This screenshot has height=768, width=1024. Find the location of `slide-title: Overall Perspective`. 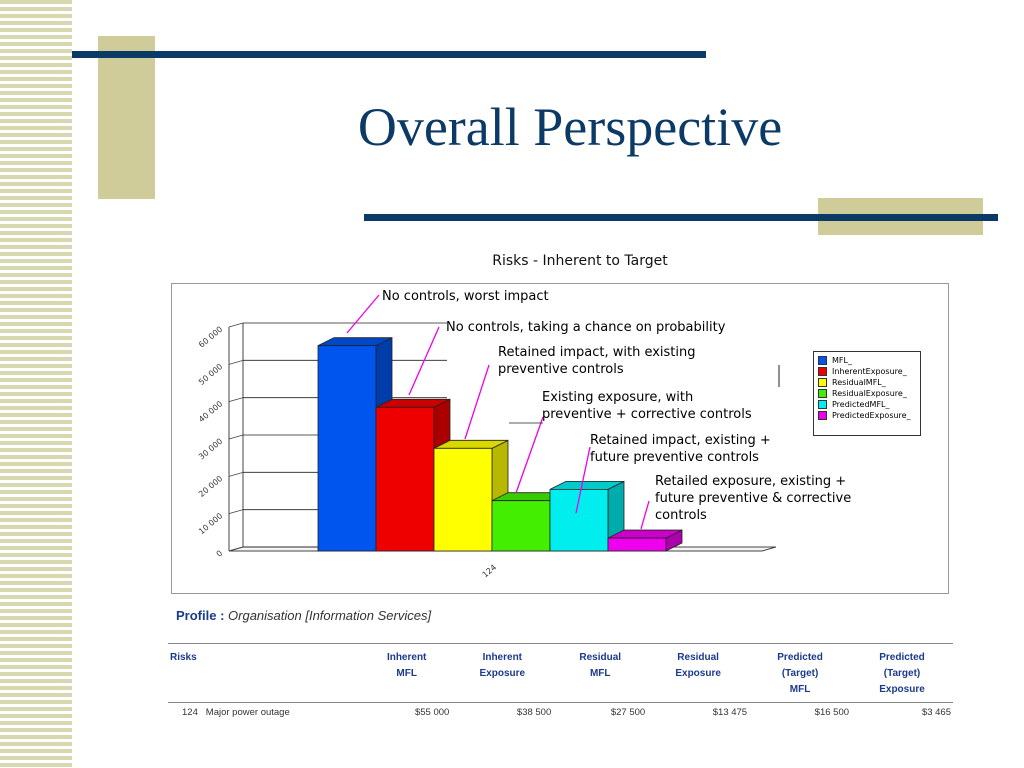

slide-title: Overall Perspective is located at coordinates (570, 127).